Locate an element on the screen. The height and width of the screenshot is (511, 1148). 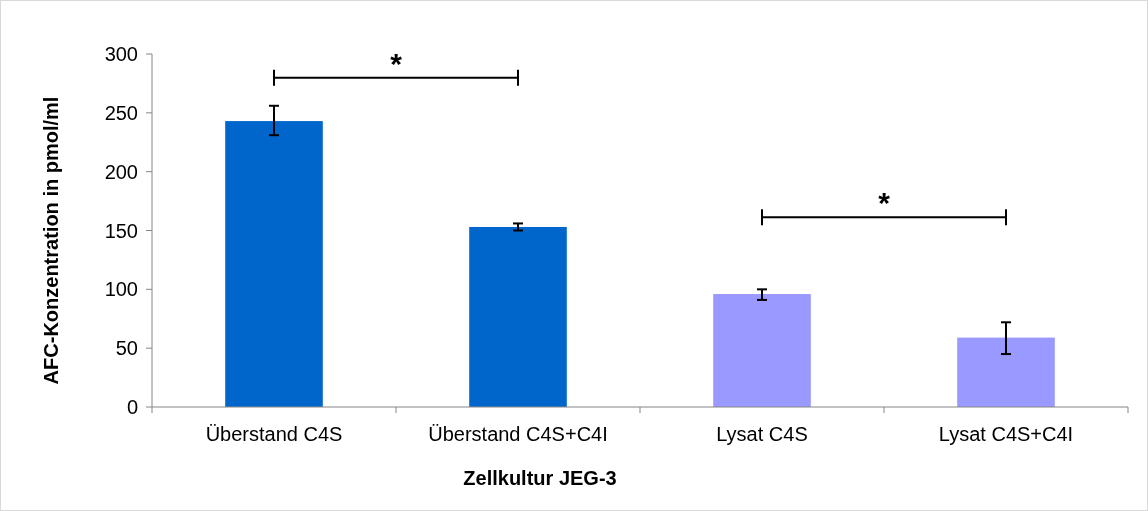
x-tick-label: Überstand C4S is located at coordinates (274, 434).